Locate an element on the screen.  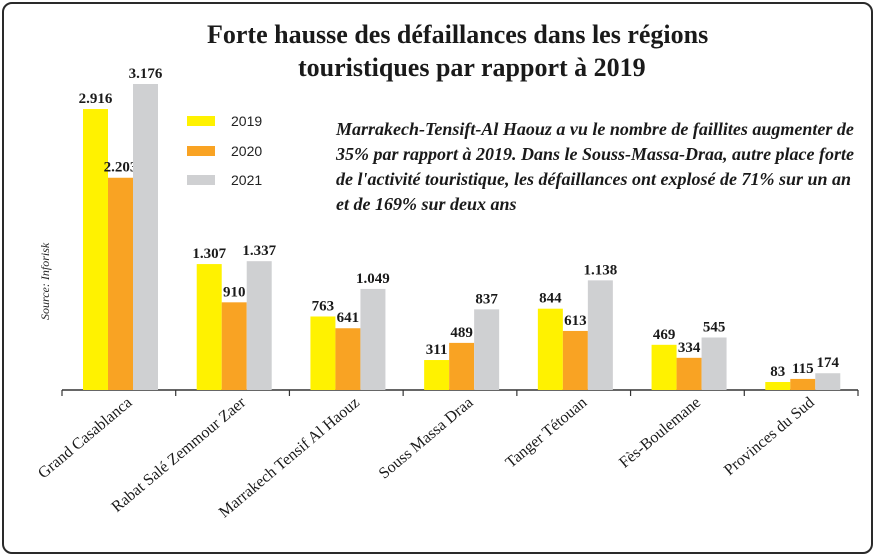
legend-swatch-2019 is located at coordinates (201, 121).